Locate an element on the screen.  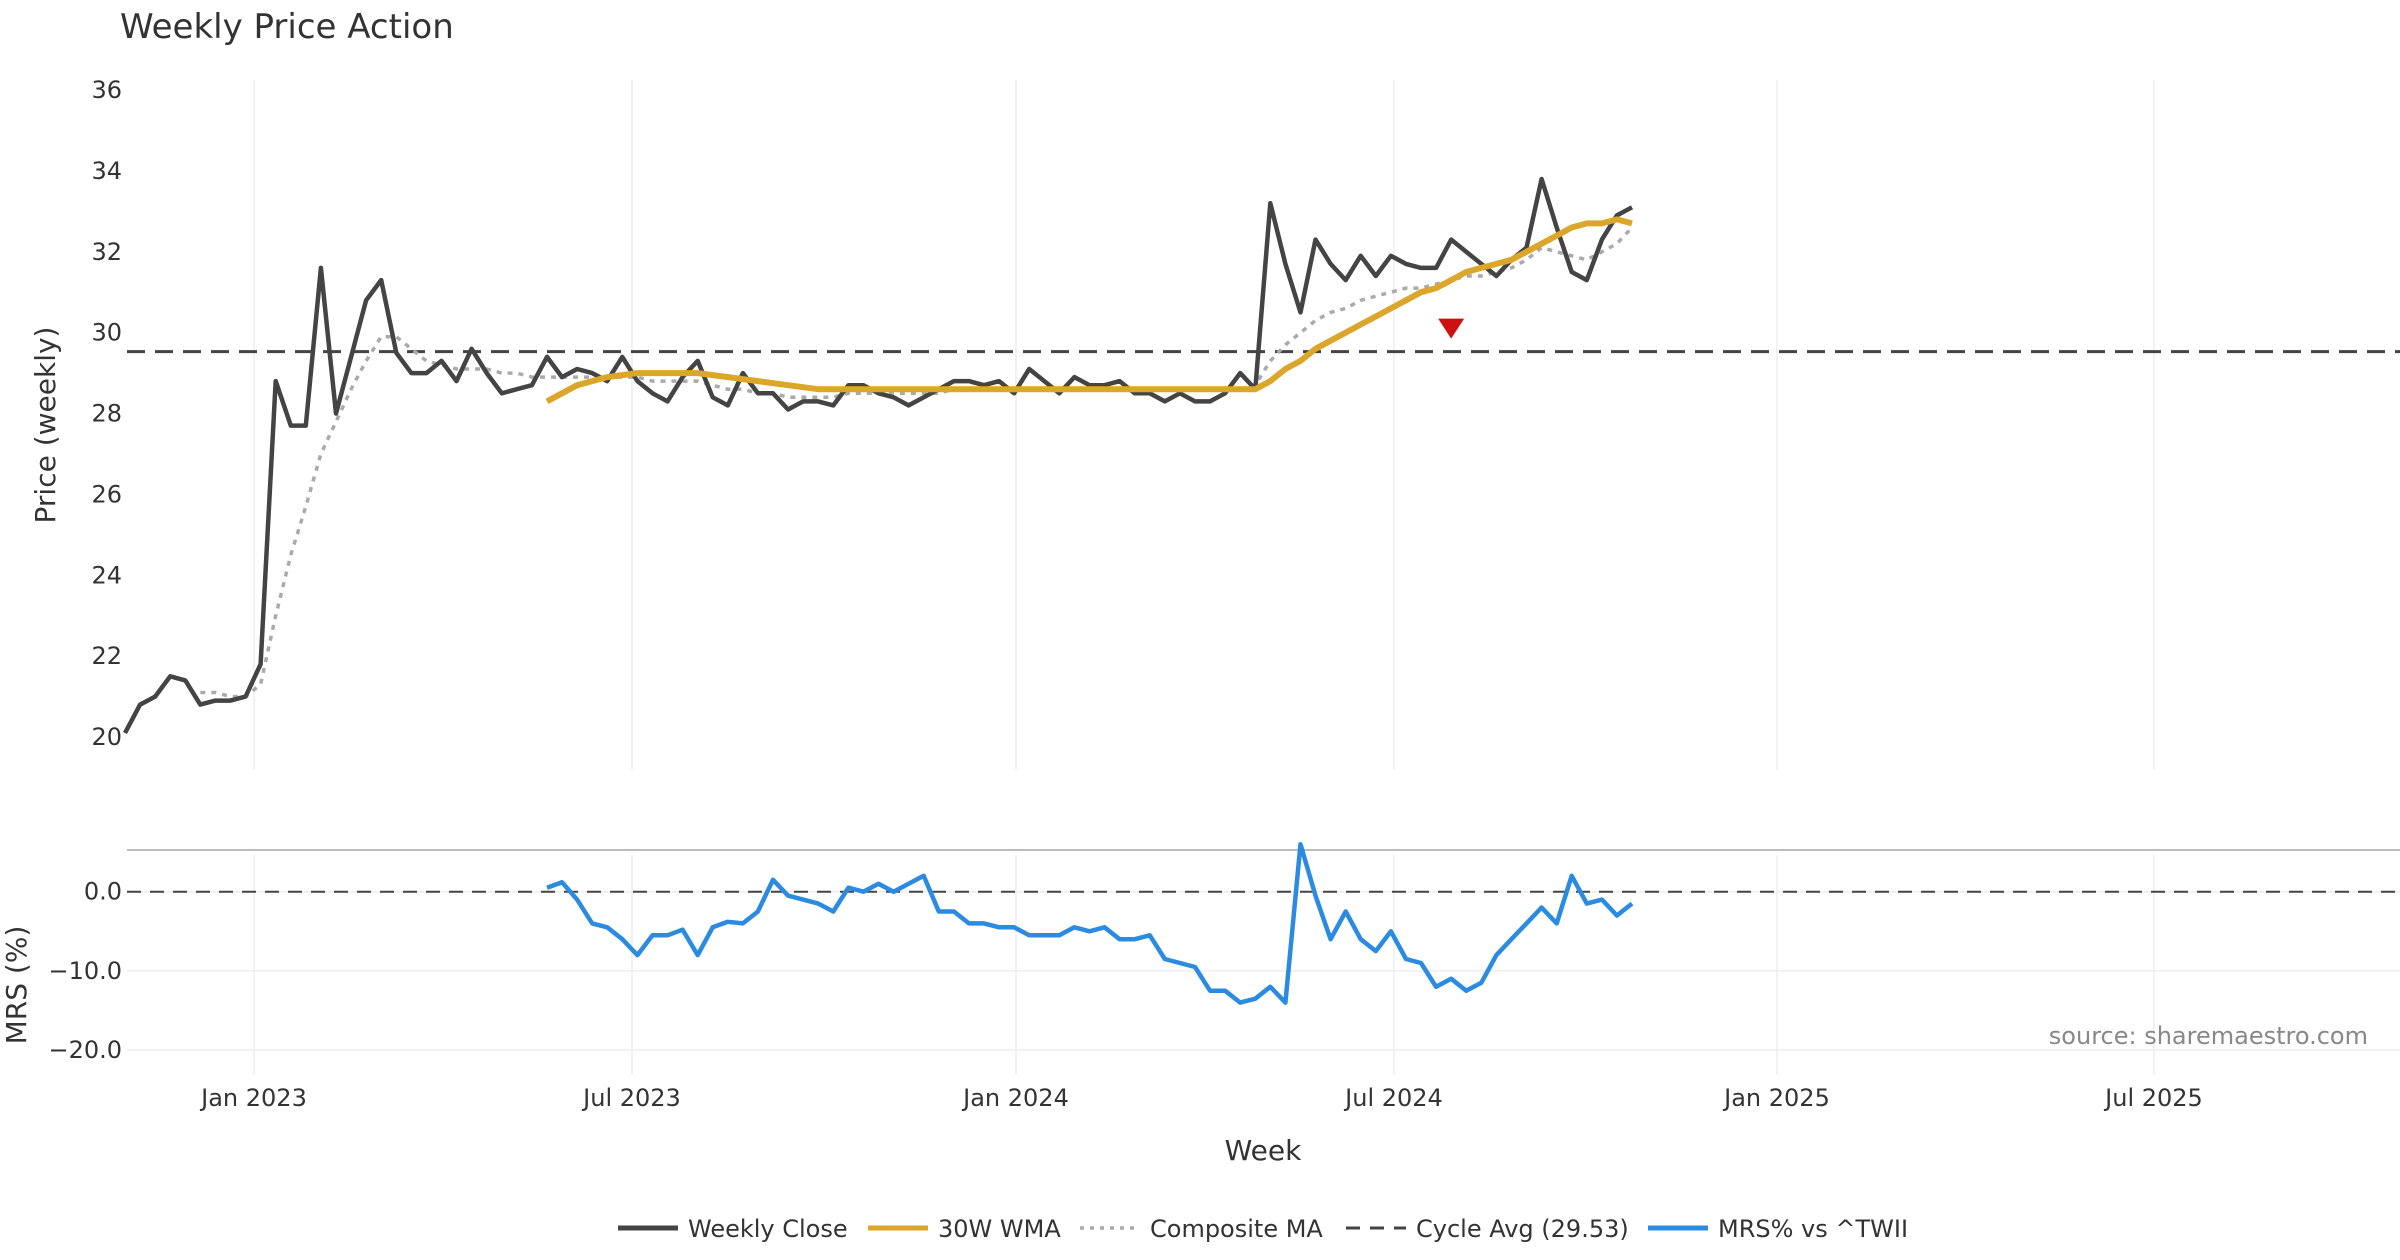
legend-label: Cycle Avg (29.53) is located at coordinates (1522, 1229).